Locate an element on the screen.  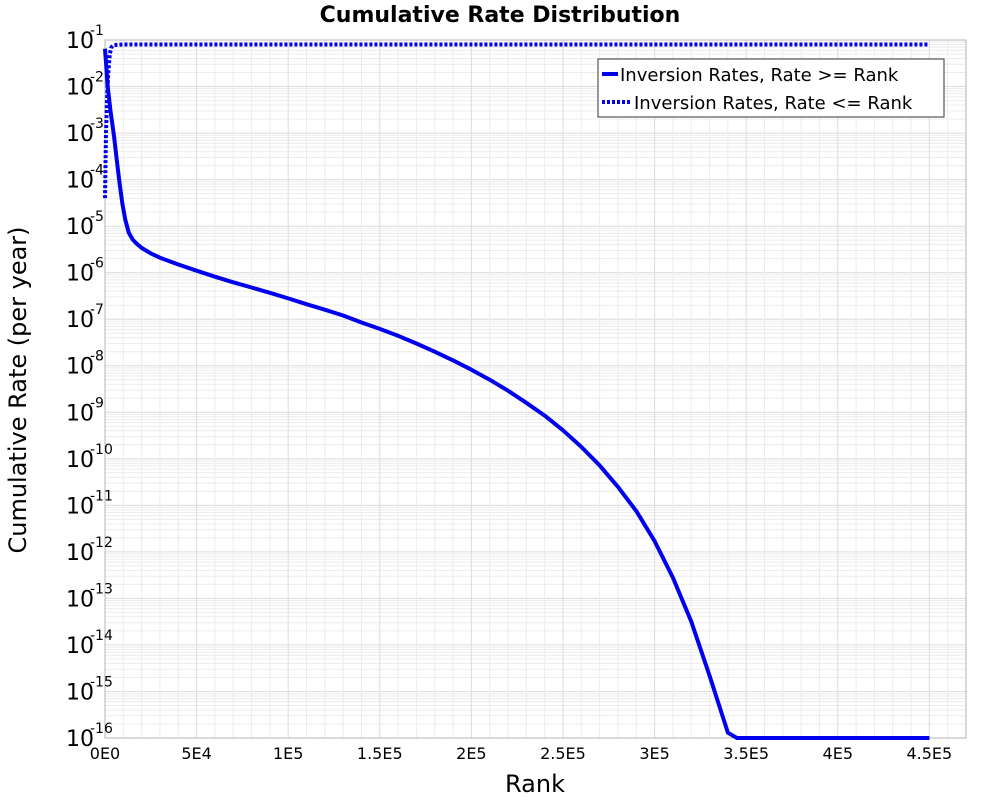
y-tick-label: 10⁻⁶ is located at coordinates (85, 271).